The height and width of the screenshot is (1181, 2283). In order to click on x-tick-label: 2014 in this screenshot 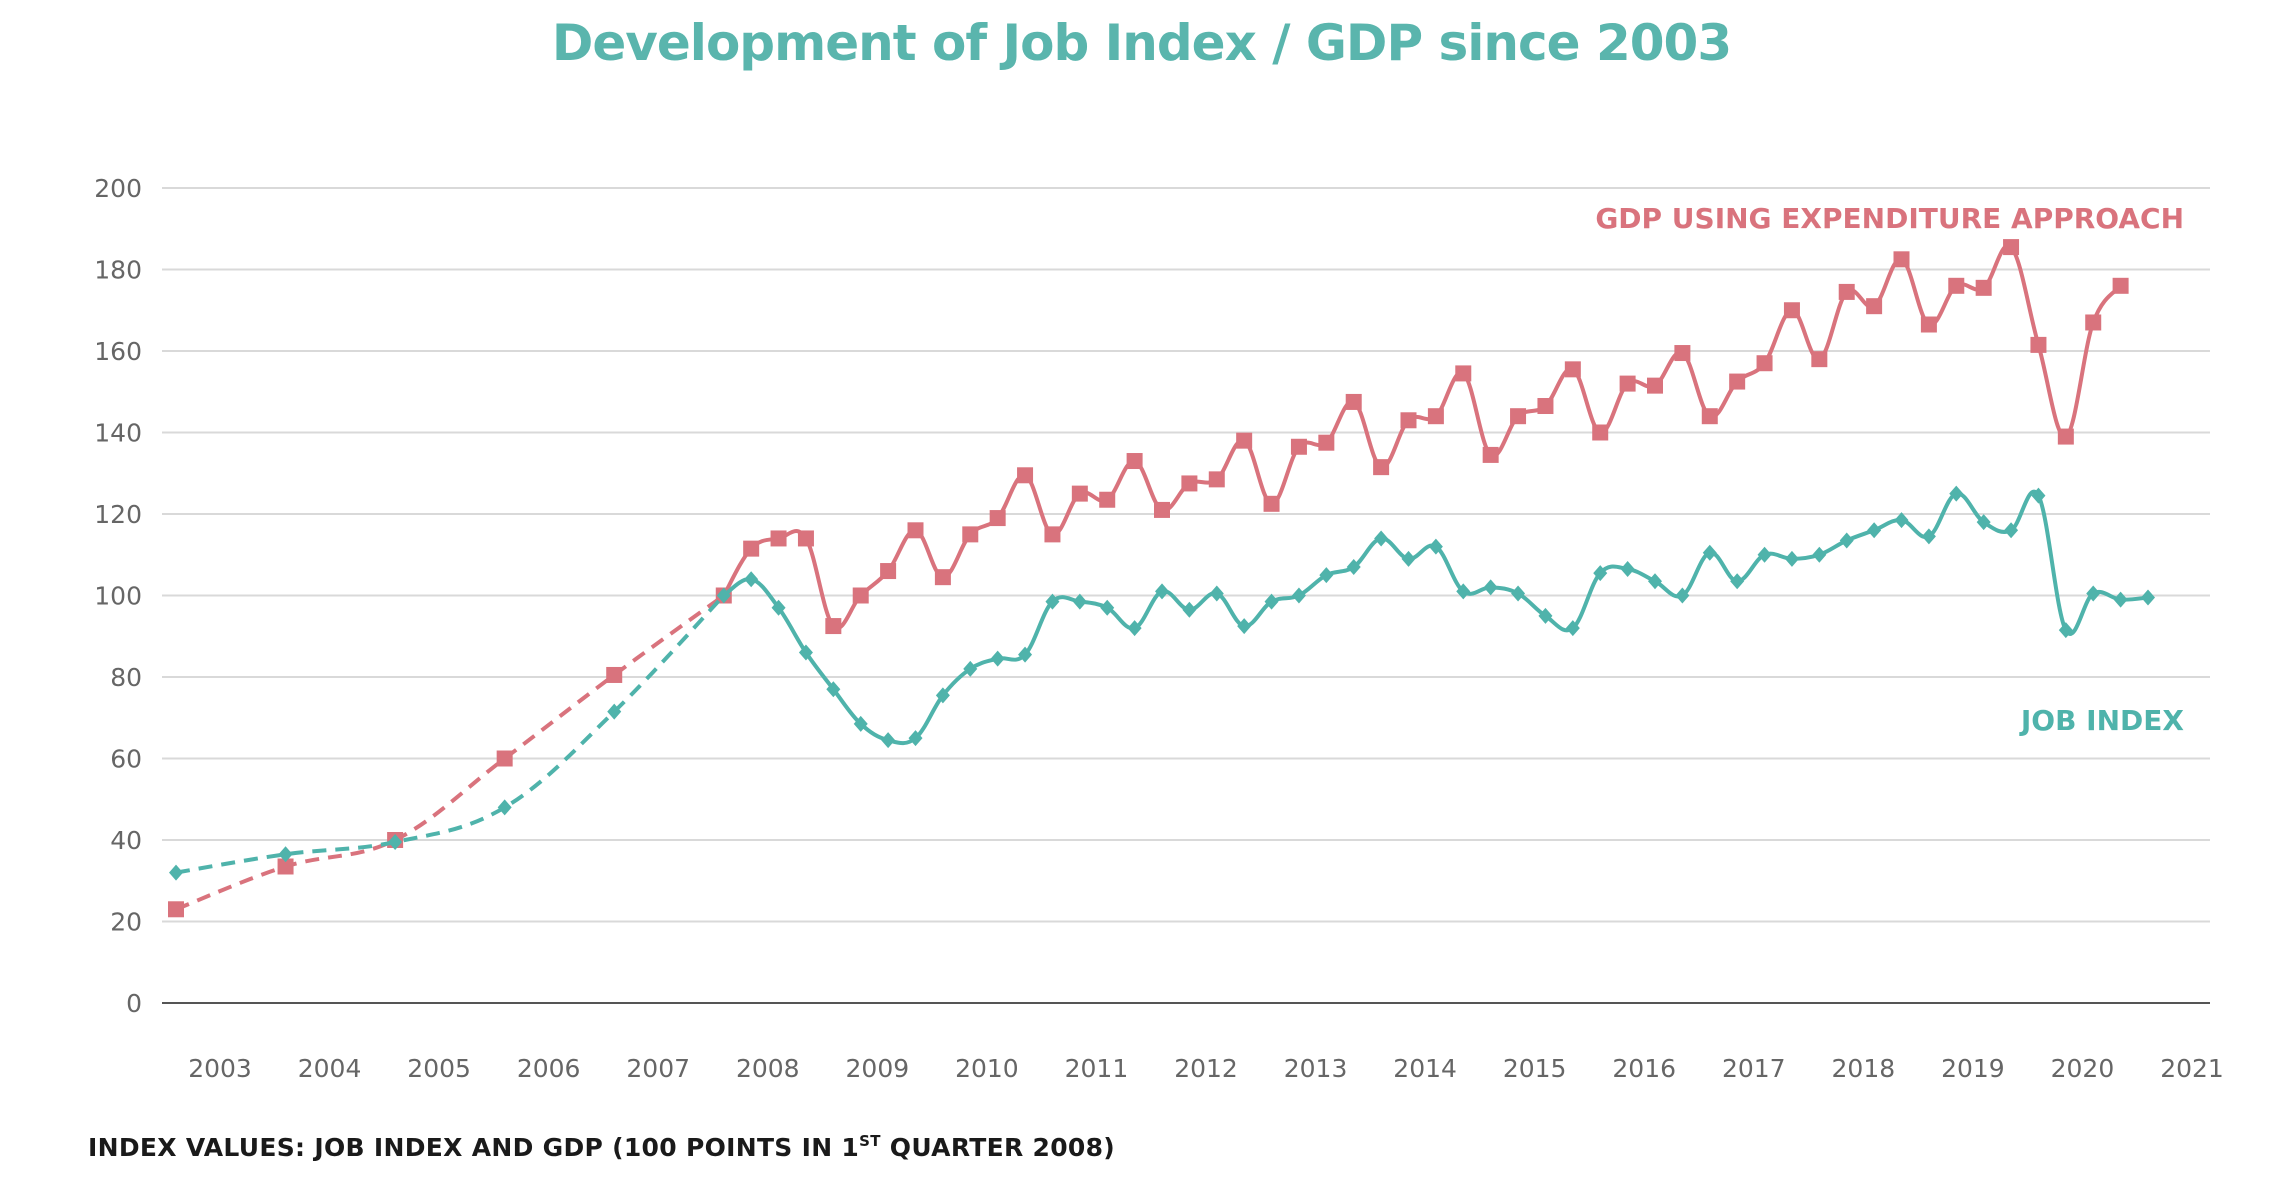, I will do `click(1425, 1068)`.